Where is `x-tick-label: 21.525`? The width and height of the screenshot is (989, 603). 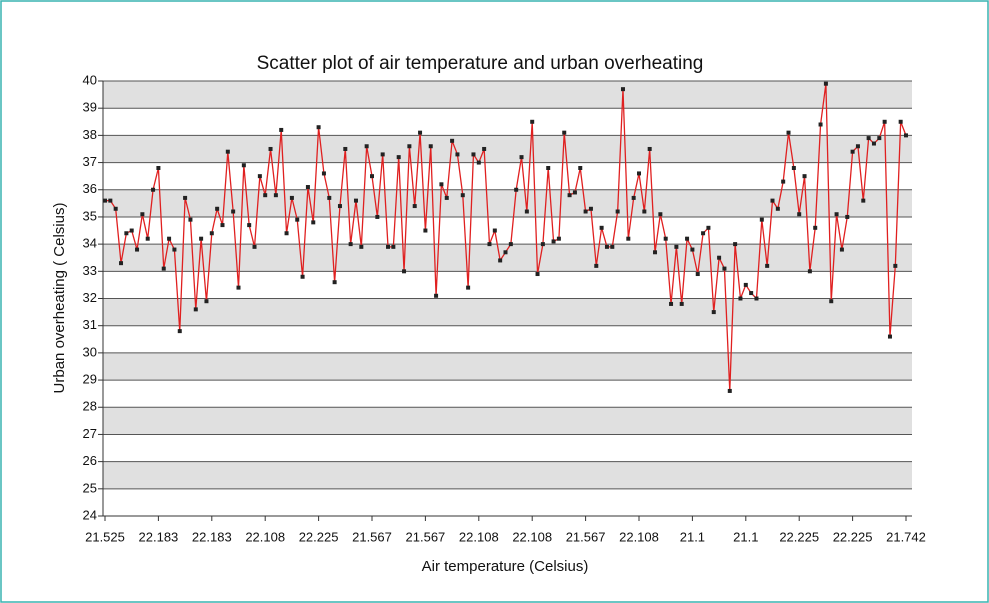
x-tick-label: 21.525 is located at coordinates (105, 536).